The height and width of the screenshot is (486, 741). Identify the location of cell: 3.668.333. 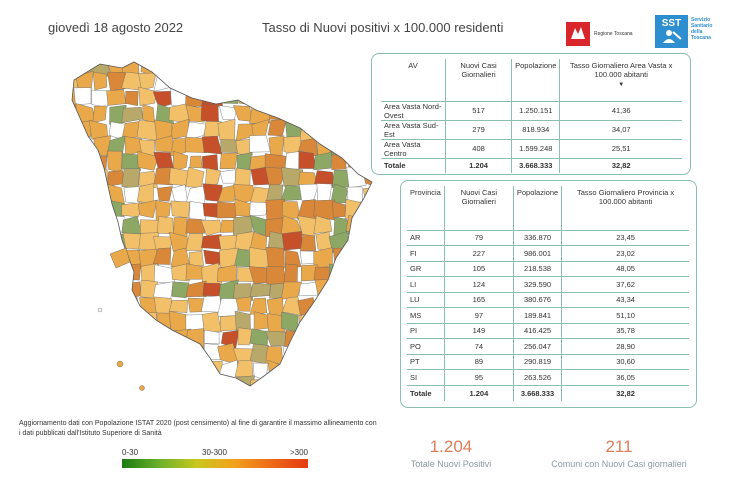
(535, 165).